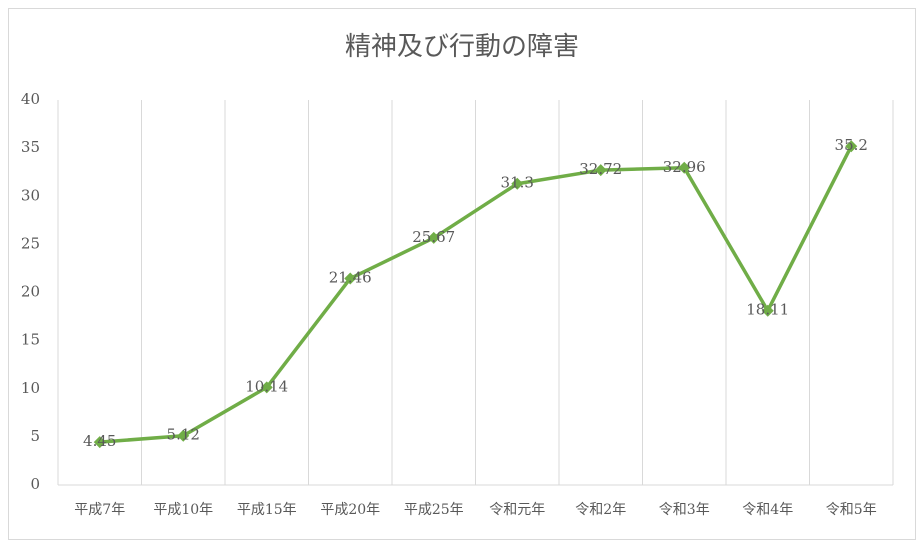  I want to click on y-tick-label: 10, so click(30, 388).